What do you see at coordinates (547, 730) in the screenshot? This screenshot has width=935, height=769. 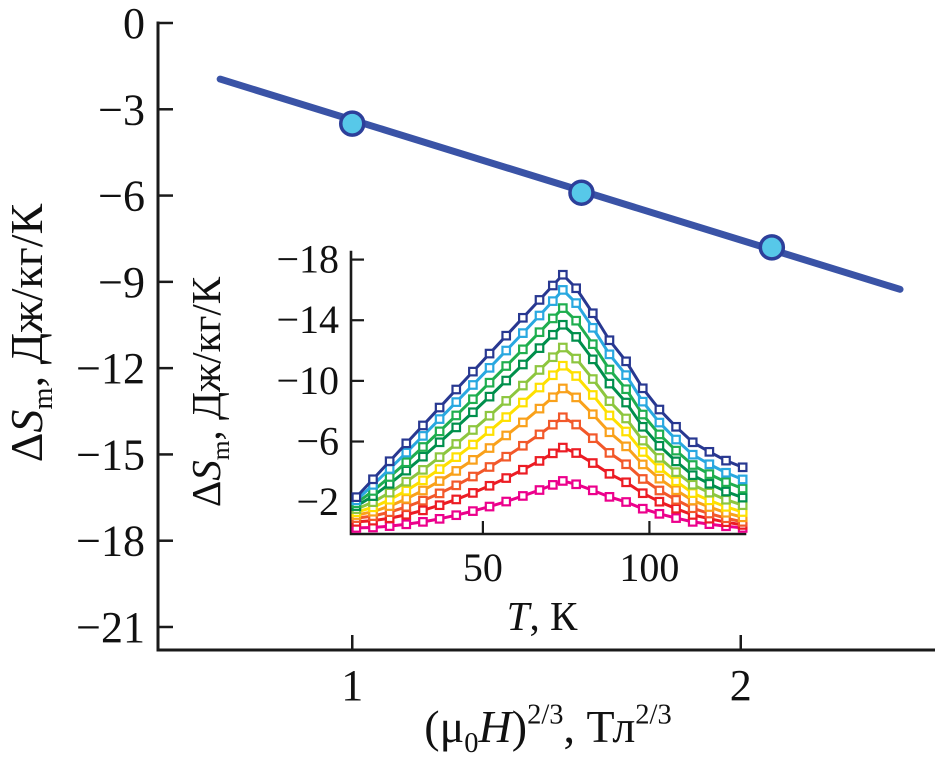 I see `main-x-axis-label: (μ0H)2/3, Тл2/3` at bounding box center [547, 730].